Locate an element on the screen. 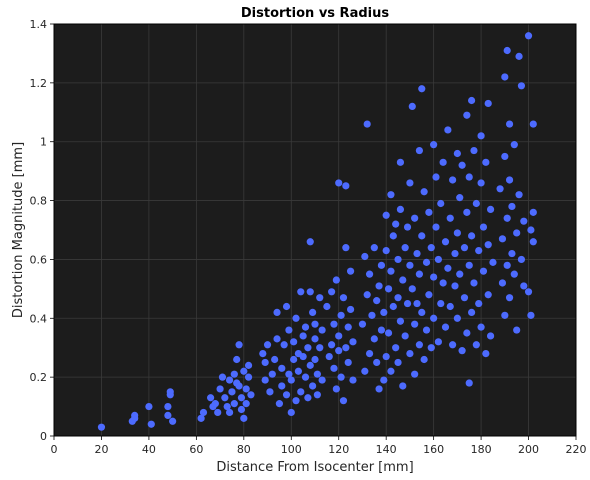  x-tick-label: 40 is located at coordinates (149, 449).